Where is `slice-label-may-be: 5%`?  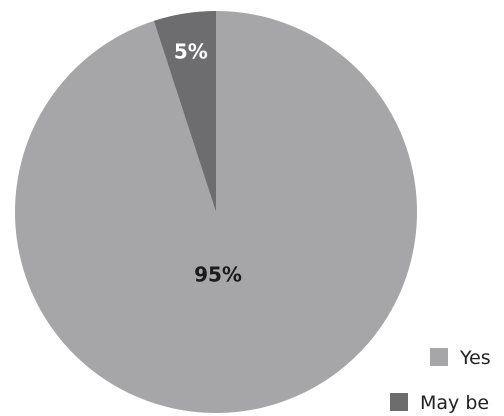
slice-label-may-be: 5% is located at coordinates (191, 52).